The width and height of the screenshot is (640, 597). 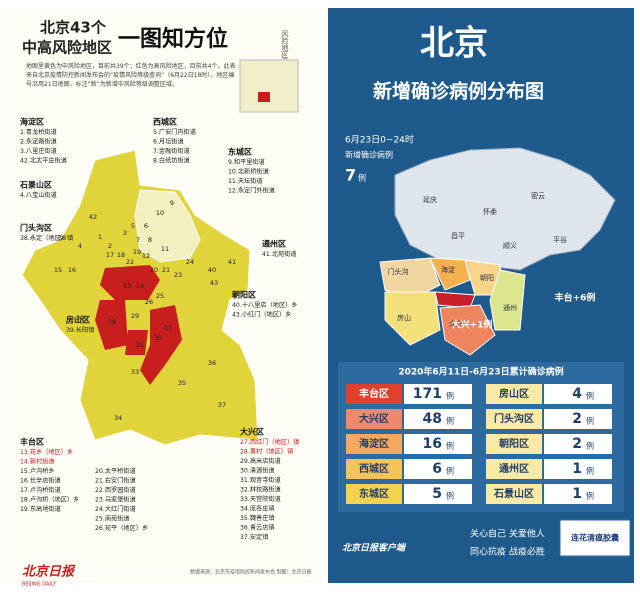 I want to click on district-item: 11.天坛街道, so click(x=245, y=181).